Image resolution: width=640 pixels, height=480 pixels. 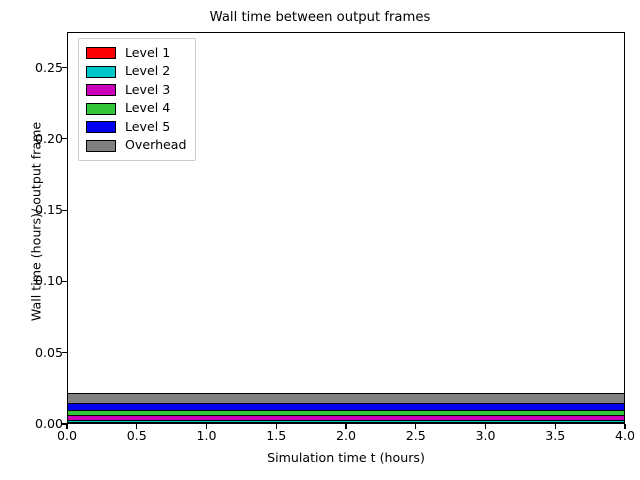 What do you see at coordinates (206, 435) in the screenshot?
I see `x-tick-label: 1.0` at bounding box center [206, 435].